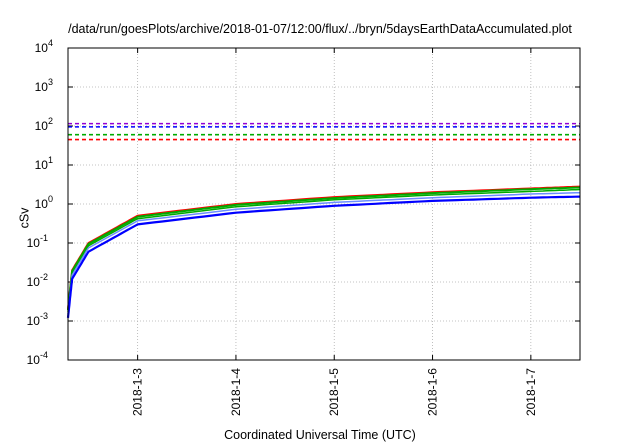 Image resolution: width=640 pixels, height=448 pixels. Describe the element at coordinates (37, 358) in the screenshot. I see `y-tick-label: 10⁻⁴` at that location.